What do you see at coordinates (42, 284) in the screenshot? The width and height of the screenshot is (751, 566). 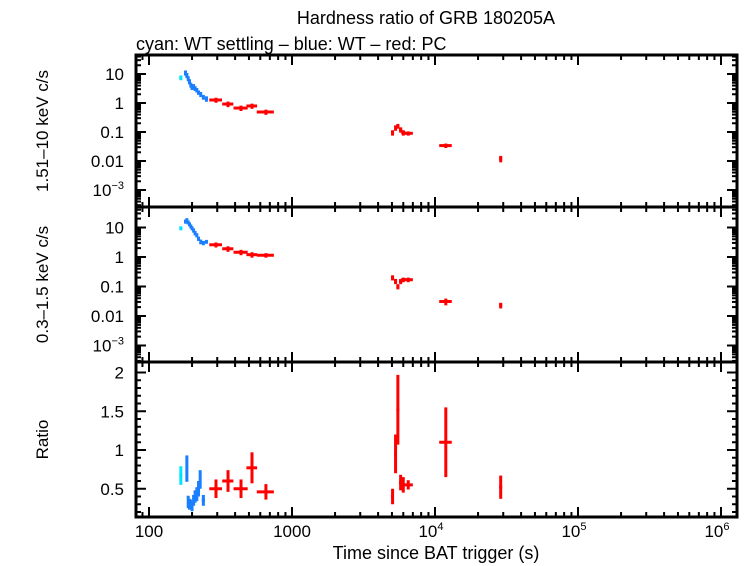 I see `y-axis-label: 0.3–1.5 keV c/s` at bounding box center [42, 284].